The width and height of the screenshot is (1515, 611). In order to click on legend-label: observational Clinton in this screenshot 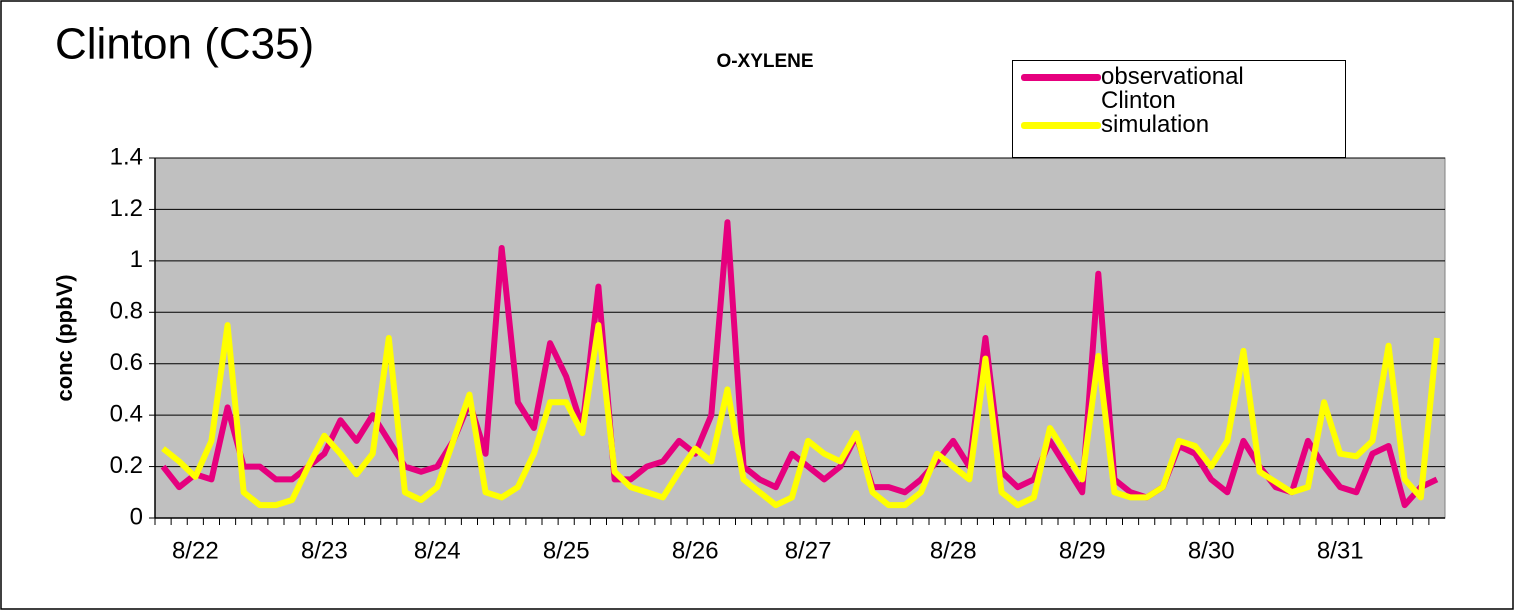, I will do `click(1172, 88)`.